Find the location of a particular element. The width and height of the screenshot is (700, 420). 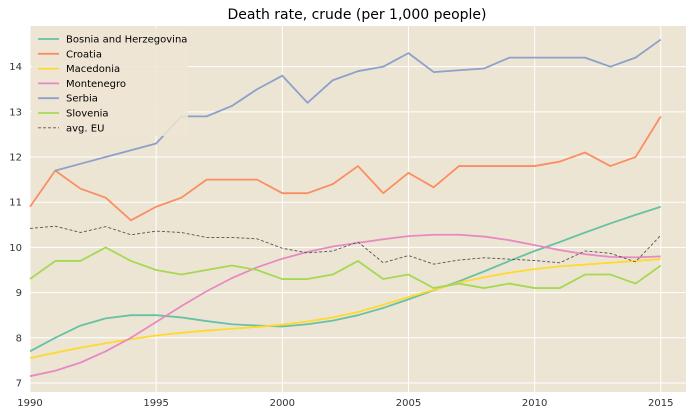

y-tick-label: 14 is located at coordinates (15, 67).